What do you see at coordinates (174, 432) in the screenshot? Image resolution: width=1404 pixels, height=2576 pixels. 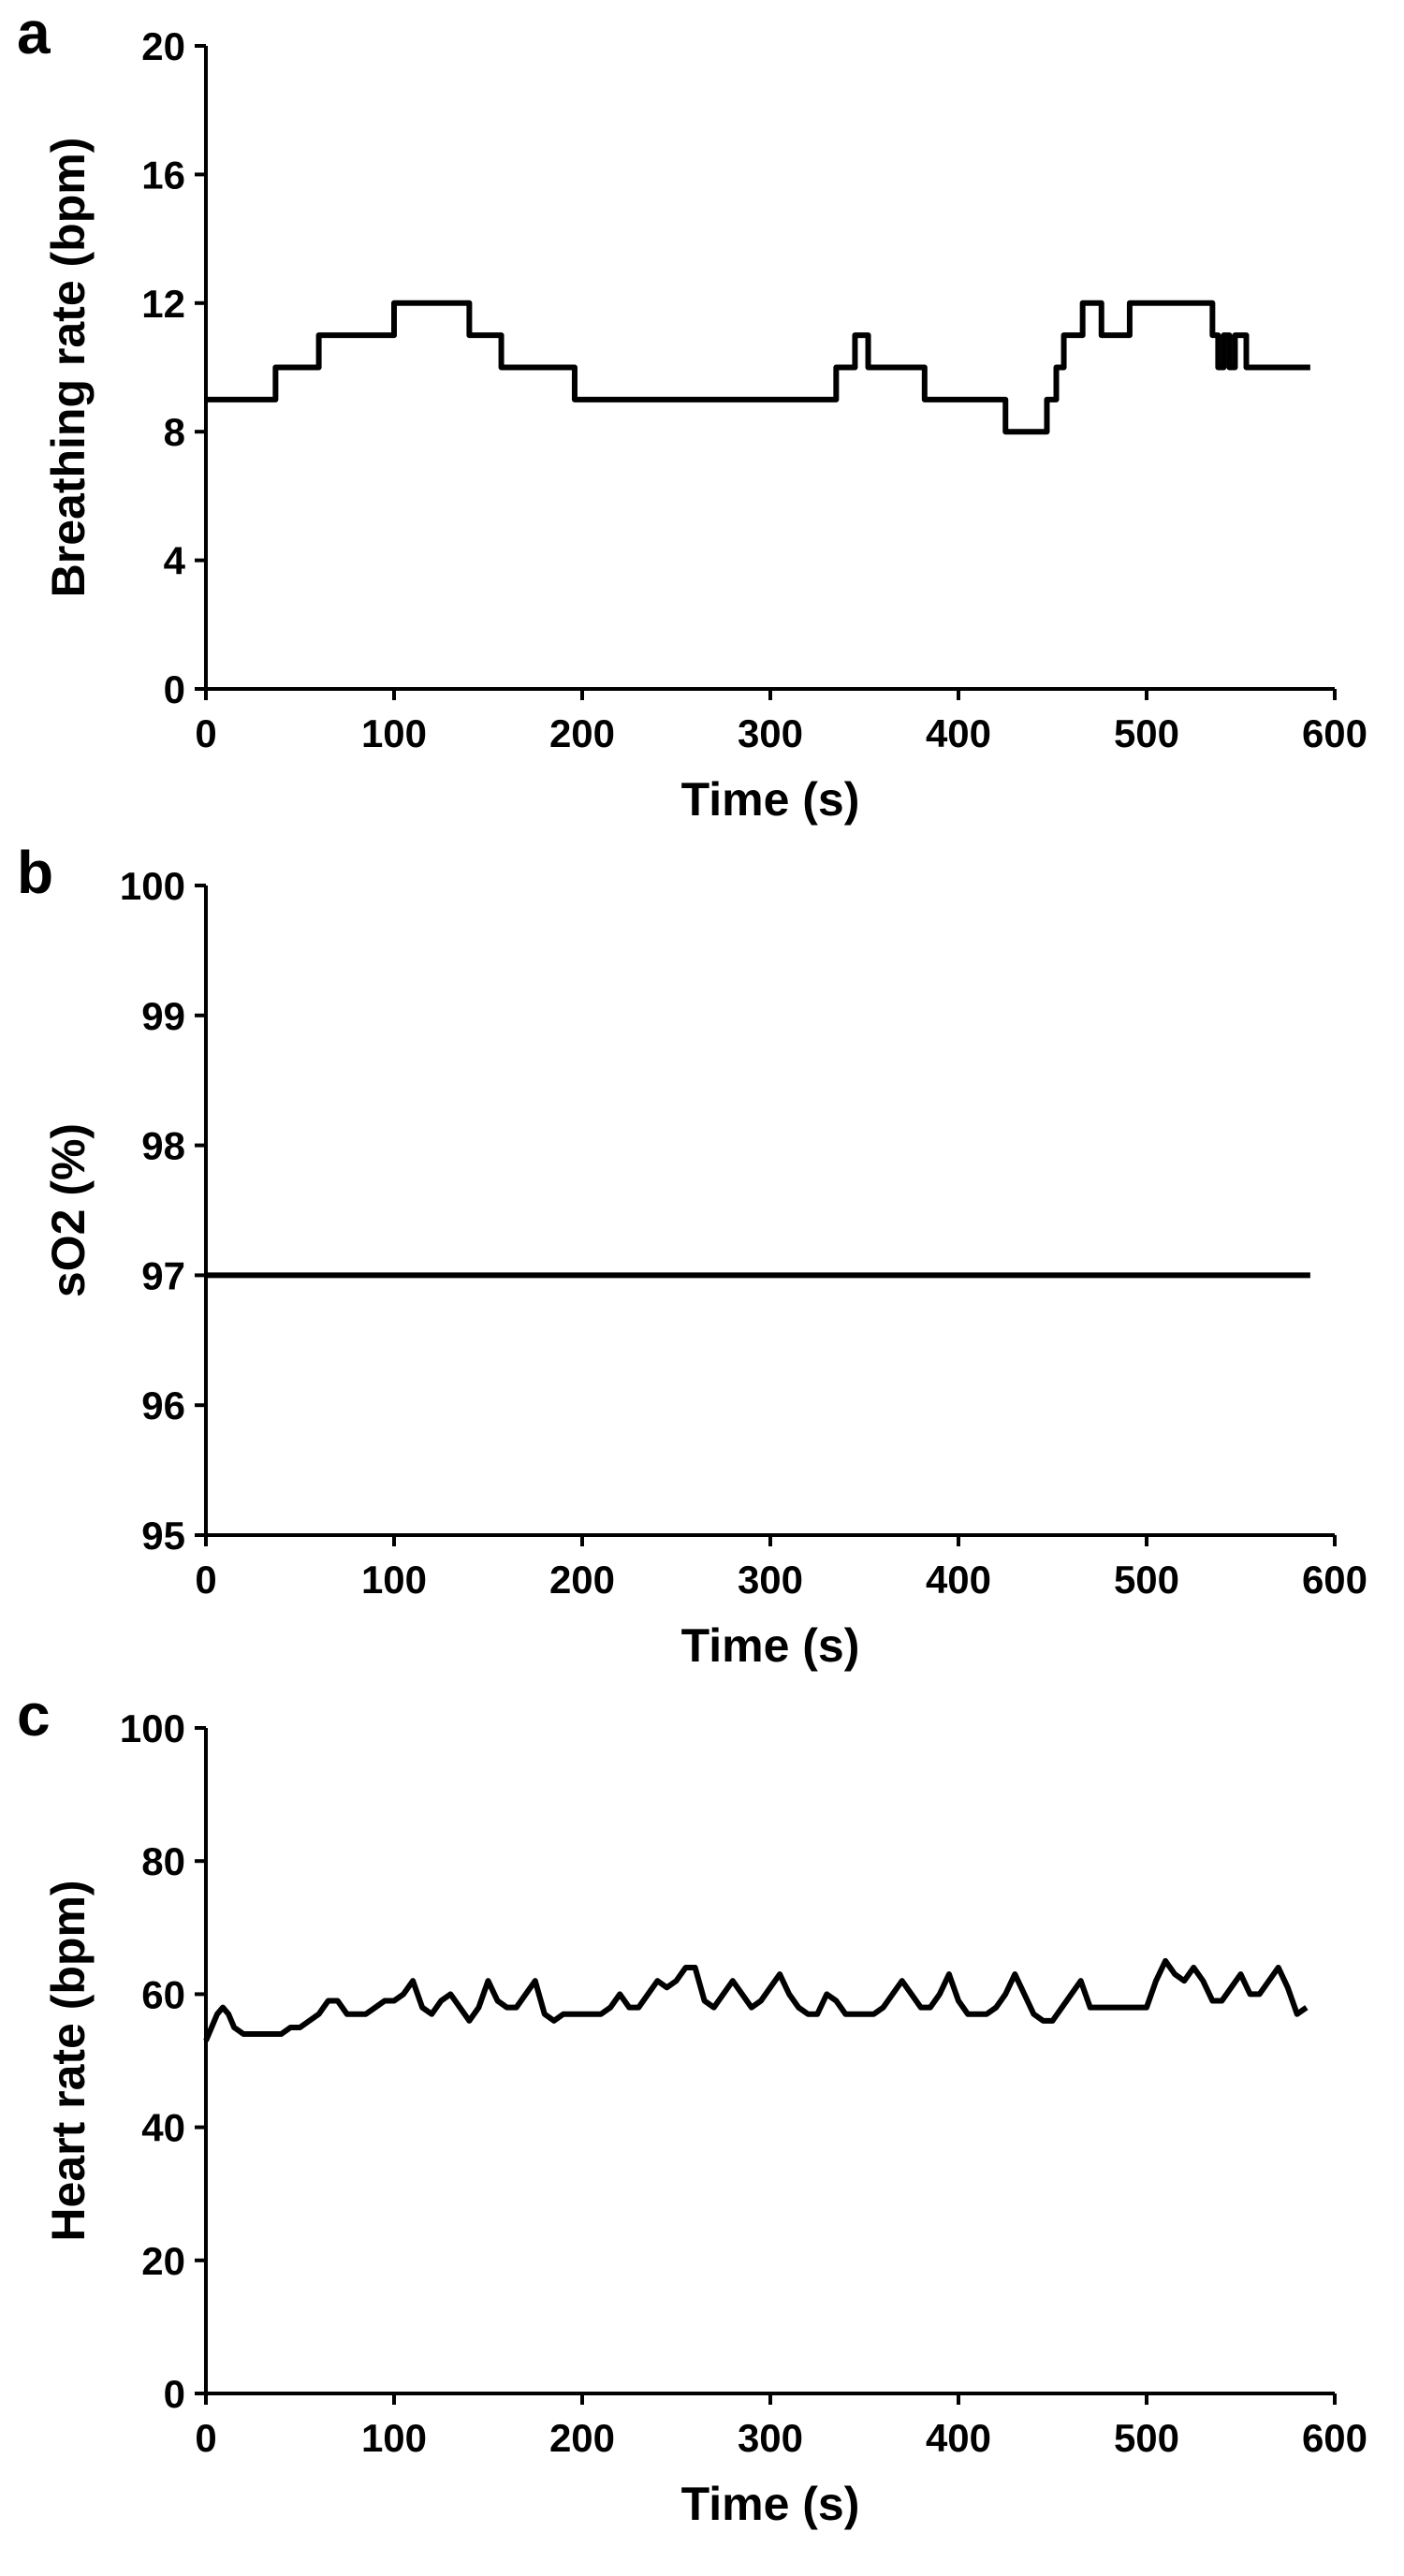 I see `y-tick-label: 8` at bounding box center [174, 432].